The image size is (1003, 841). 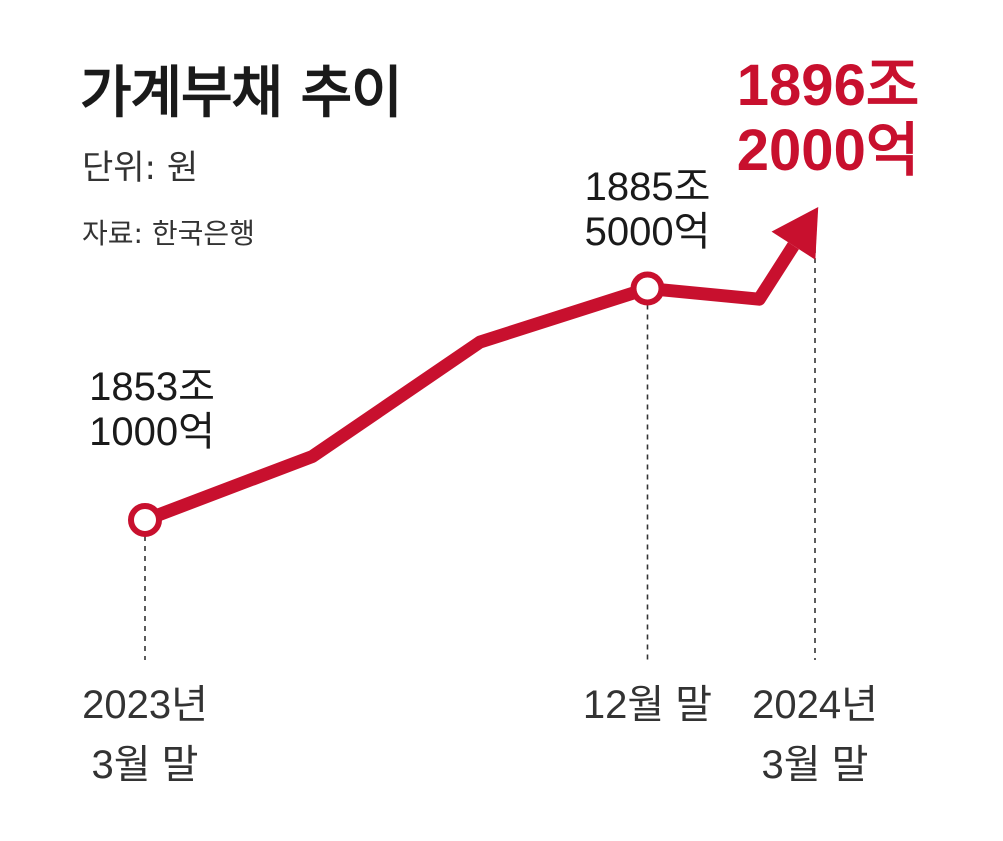 What do you see at coordinates (152, 387) in the screenshot?
I see `value-label-0-line1: 1853조` at bounding box center [152, 387].